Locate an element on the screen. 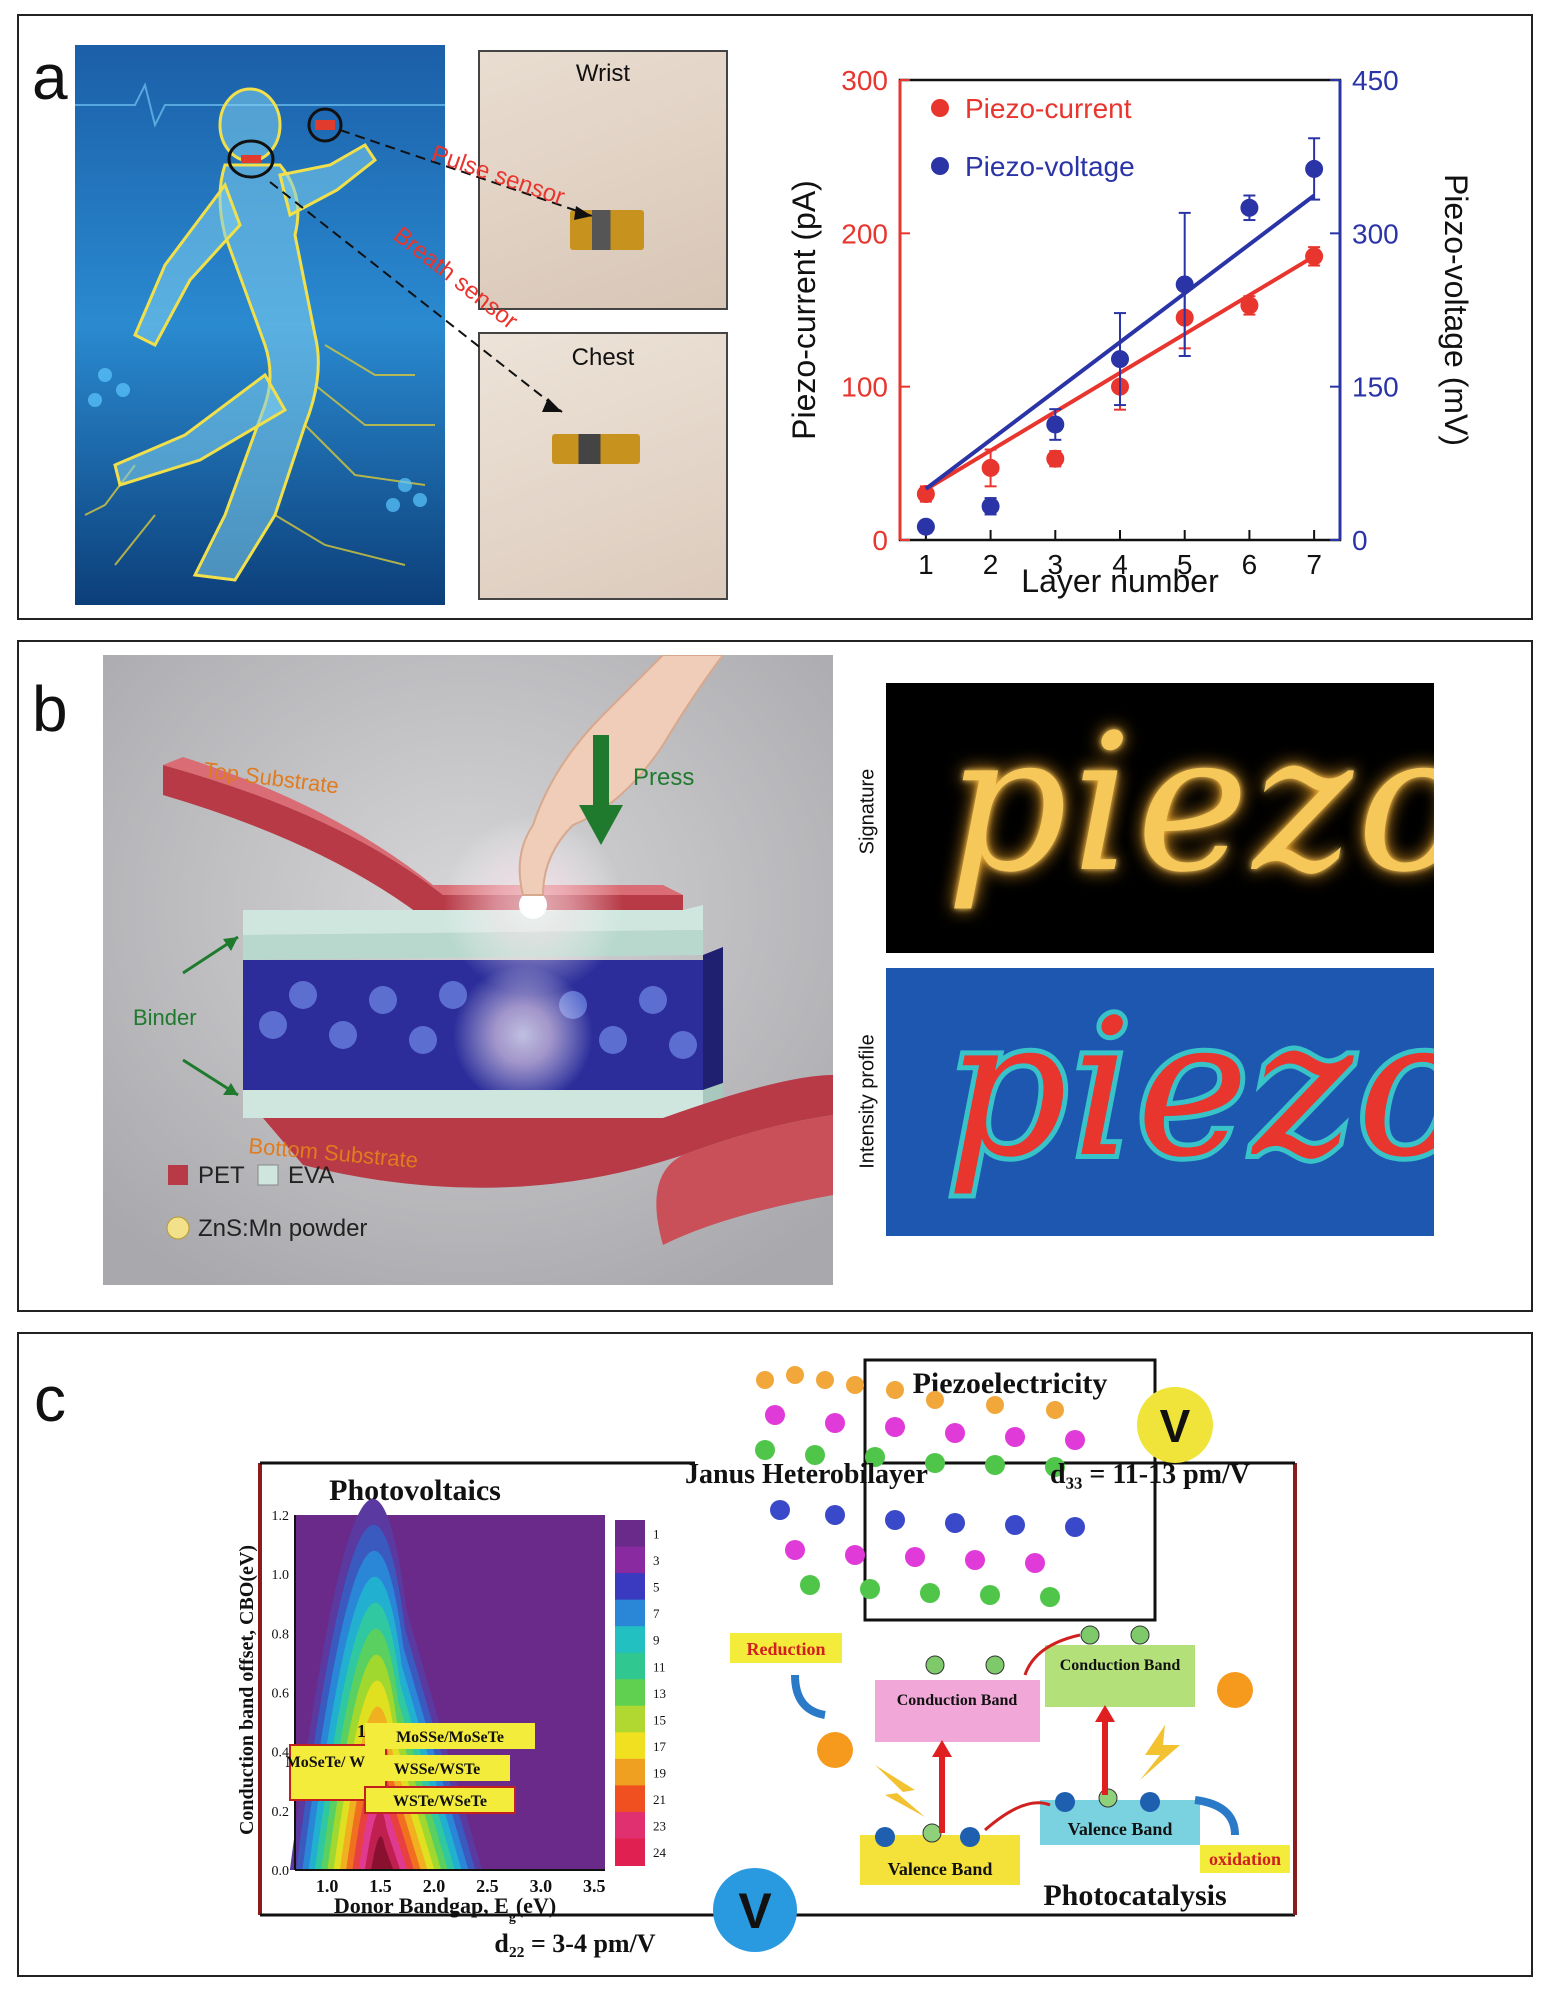  reduction-box is located at coordinates (786, 1648).